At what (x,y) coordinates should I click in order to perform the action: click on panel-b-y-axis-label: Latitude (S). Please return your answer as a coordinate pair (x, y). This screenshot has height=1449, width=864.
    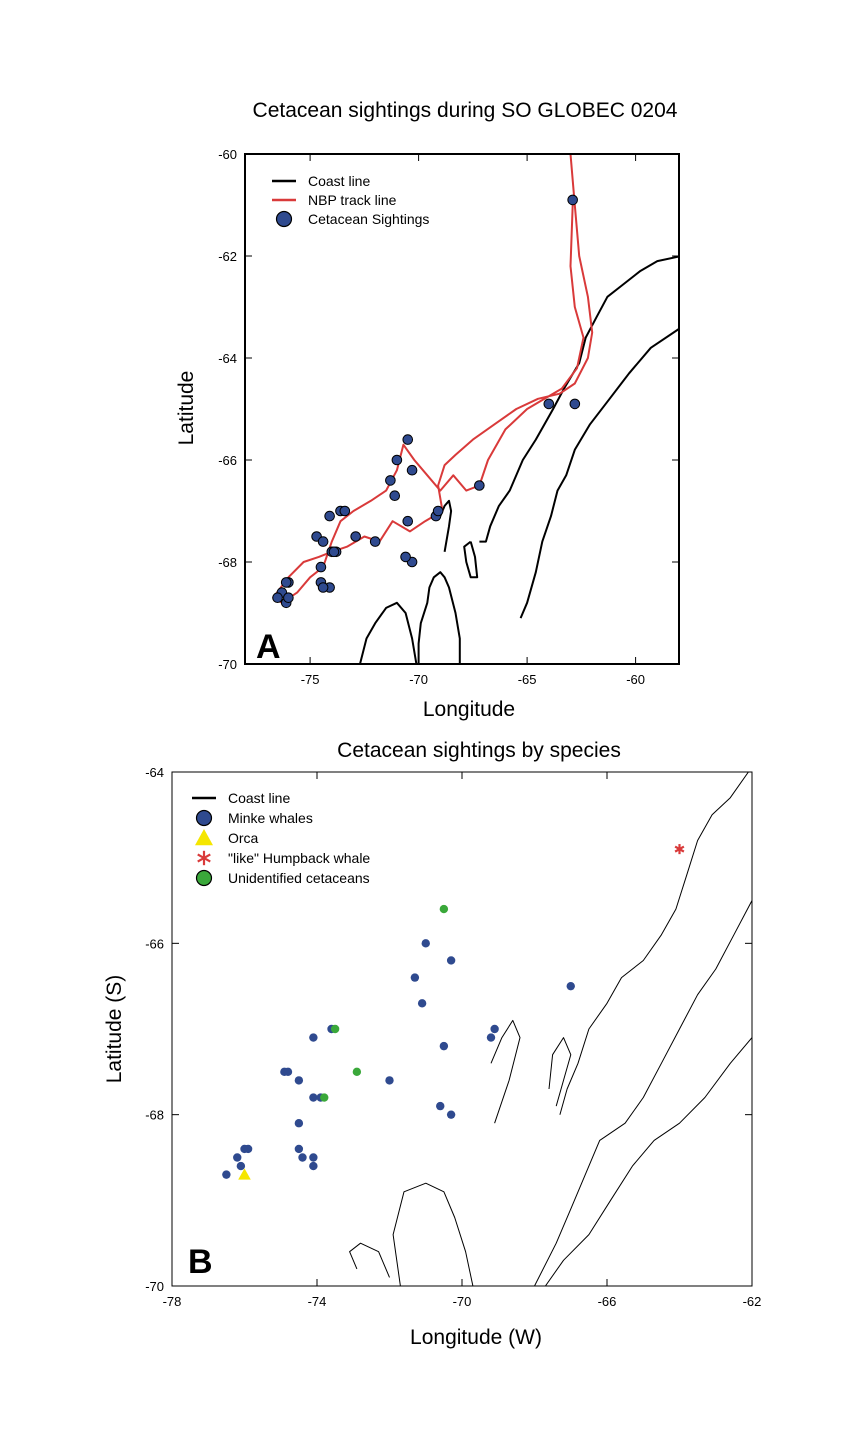
    Looking at the image, I should click on (114, 1029).